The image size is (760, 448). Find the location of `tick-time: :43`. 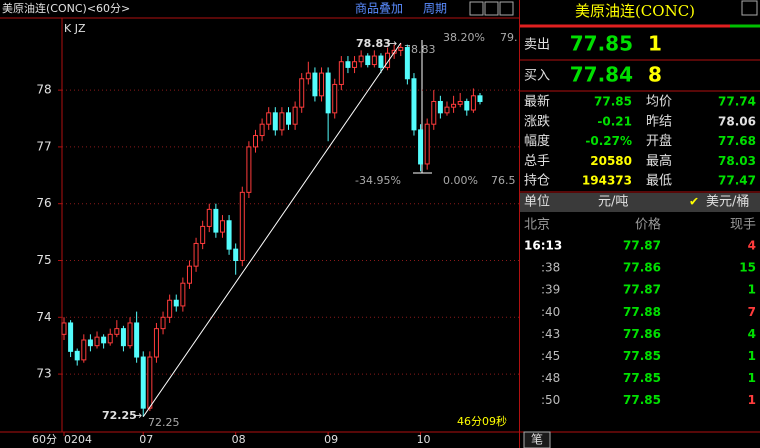

tick-time: :43 is located at coordinates (550, 334).